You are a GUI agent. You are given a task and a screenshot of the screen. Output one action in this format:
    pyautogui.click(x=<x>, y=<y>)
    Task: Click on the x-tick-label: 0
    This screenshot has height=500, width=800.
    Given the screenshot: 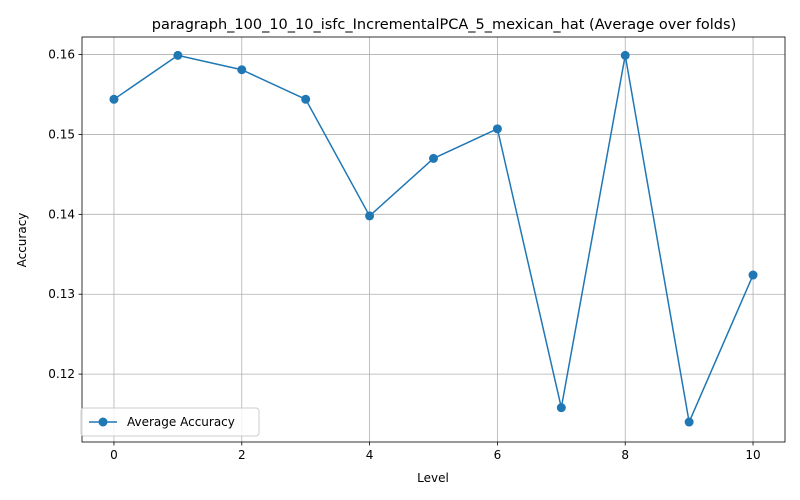 What is the action you would take?
    pyautogui.click(x=114, y=455)
    